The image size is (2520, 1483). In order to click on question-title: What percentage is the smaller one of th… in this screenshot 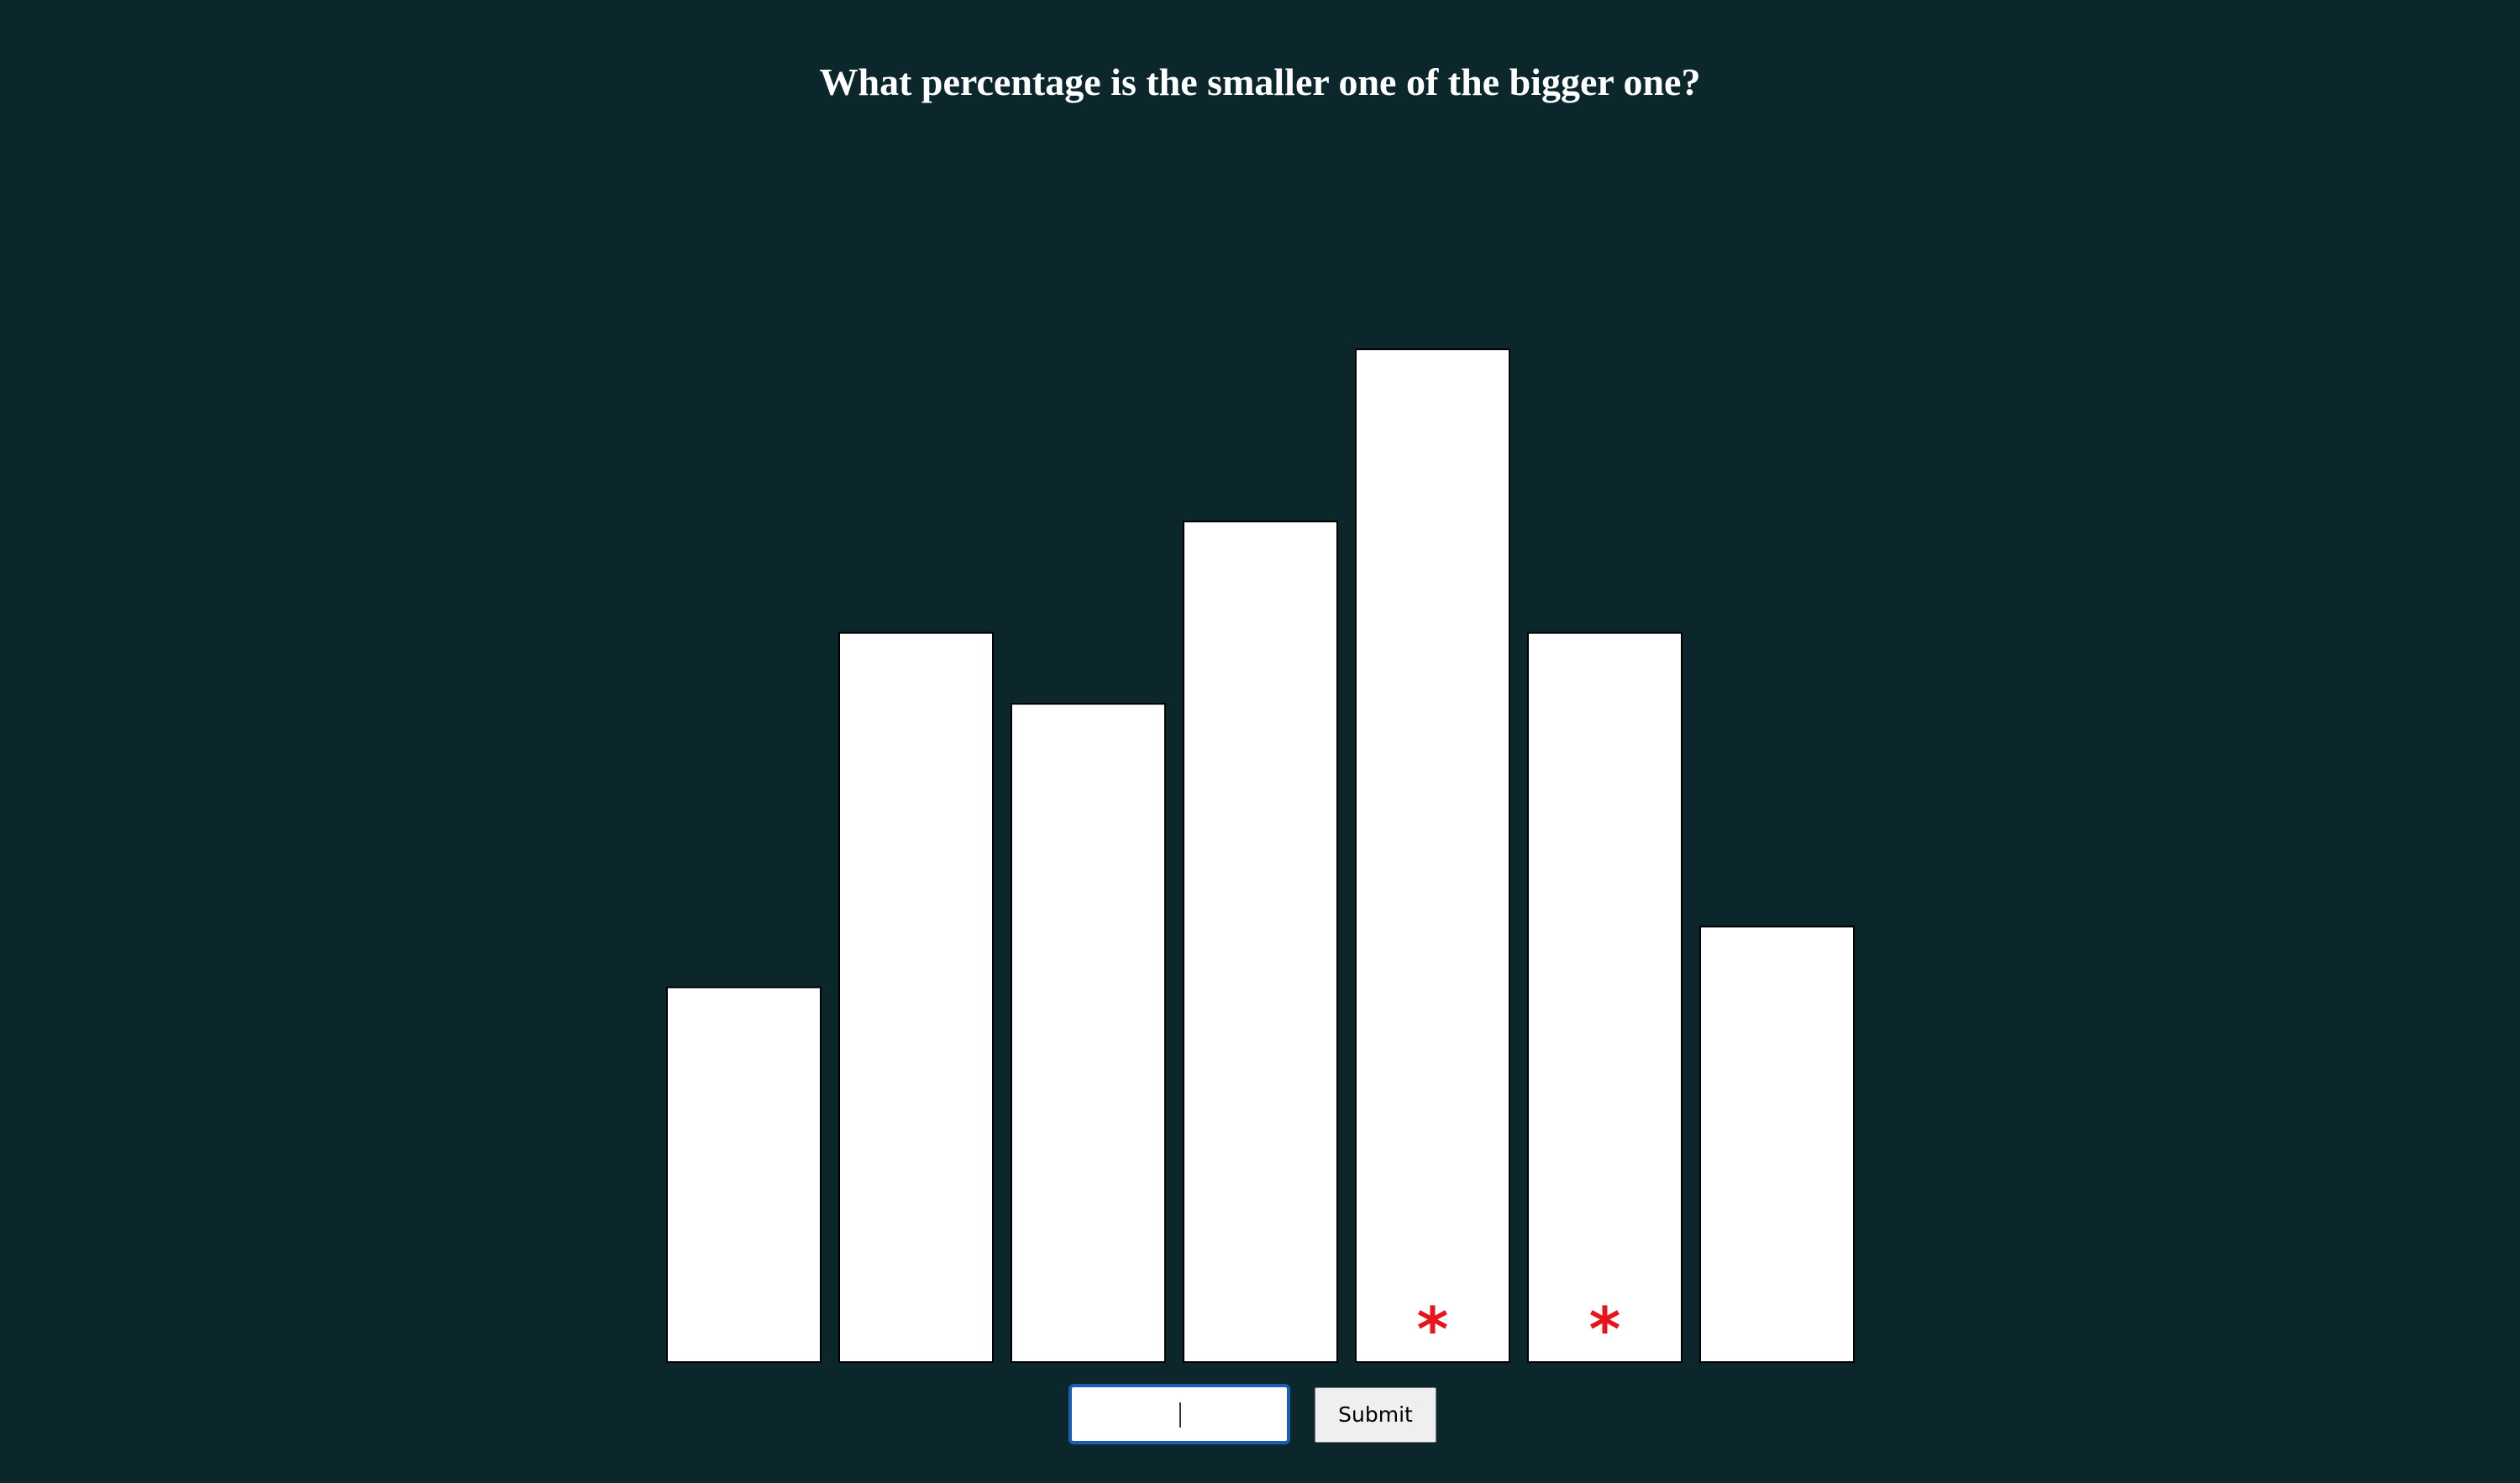, I will do `click(1260, 81)`.